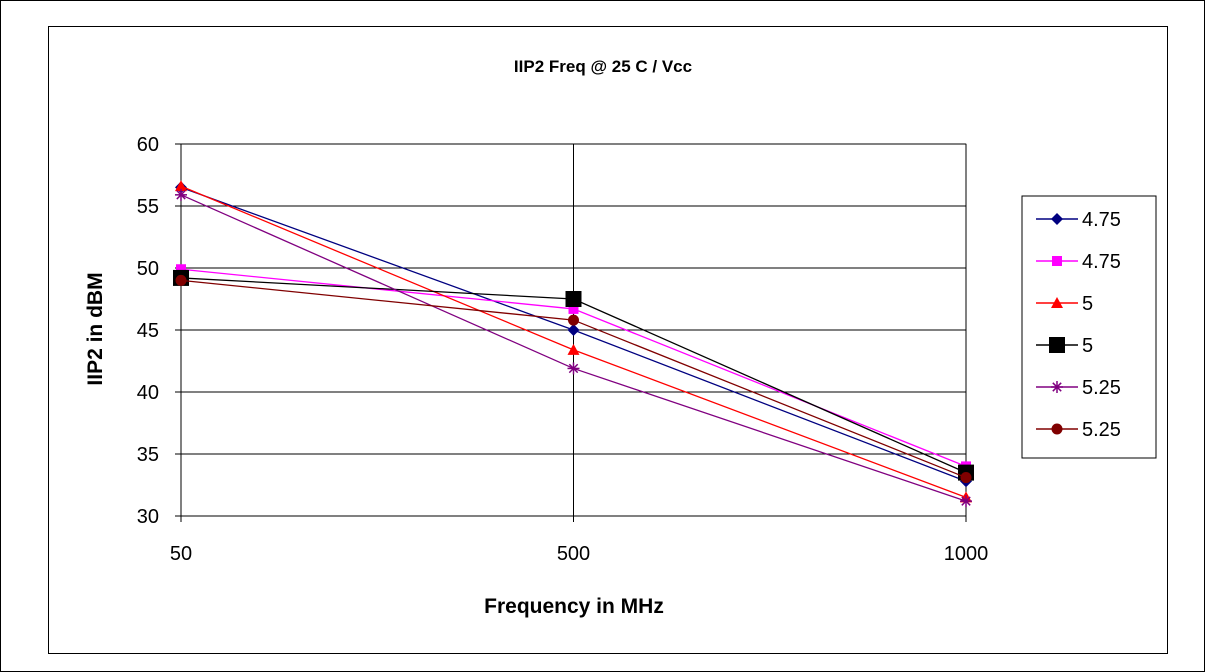 Image resolution: width=1205 pixels, height=672 pixels. Describe the element at coordinates (1078, 430) in the screenshot. I see `legend-item-6: 5.25` at that location.